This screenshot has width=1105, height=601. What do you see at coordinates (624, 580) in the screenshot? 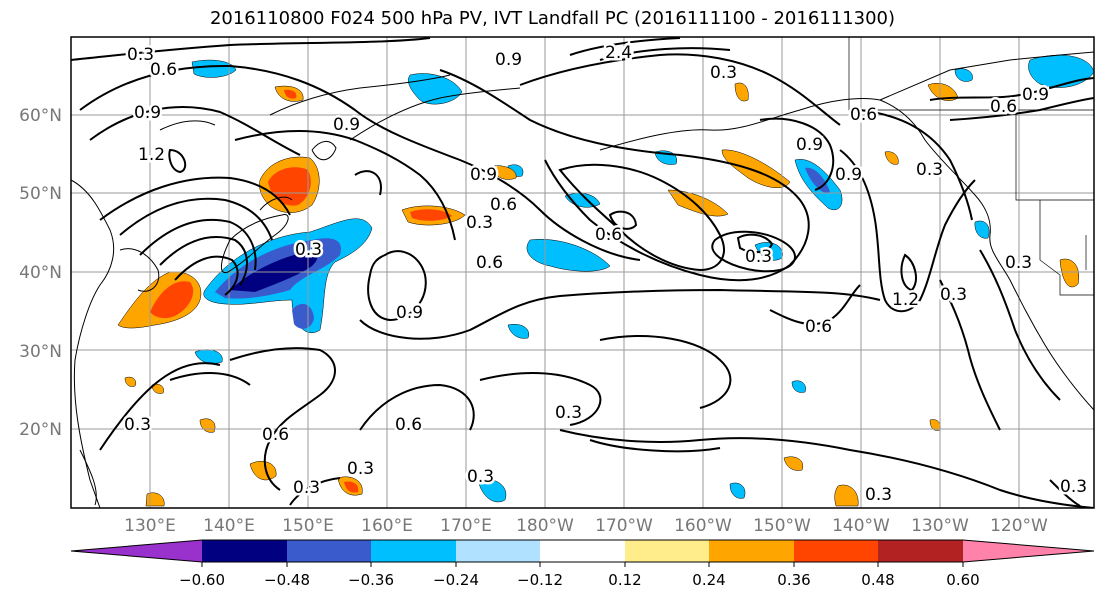
I see `colorbar-tick-label: 0.12` at bounding box center [624, 580].